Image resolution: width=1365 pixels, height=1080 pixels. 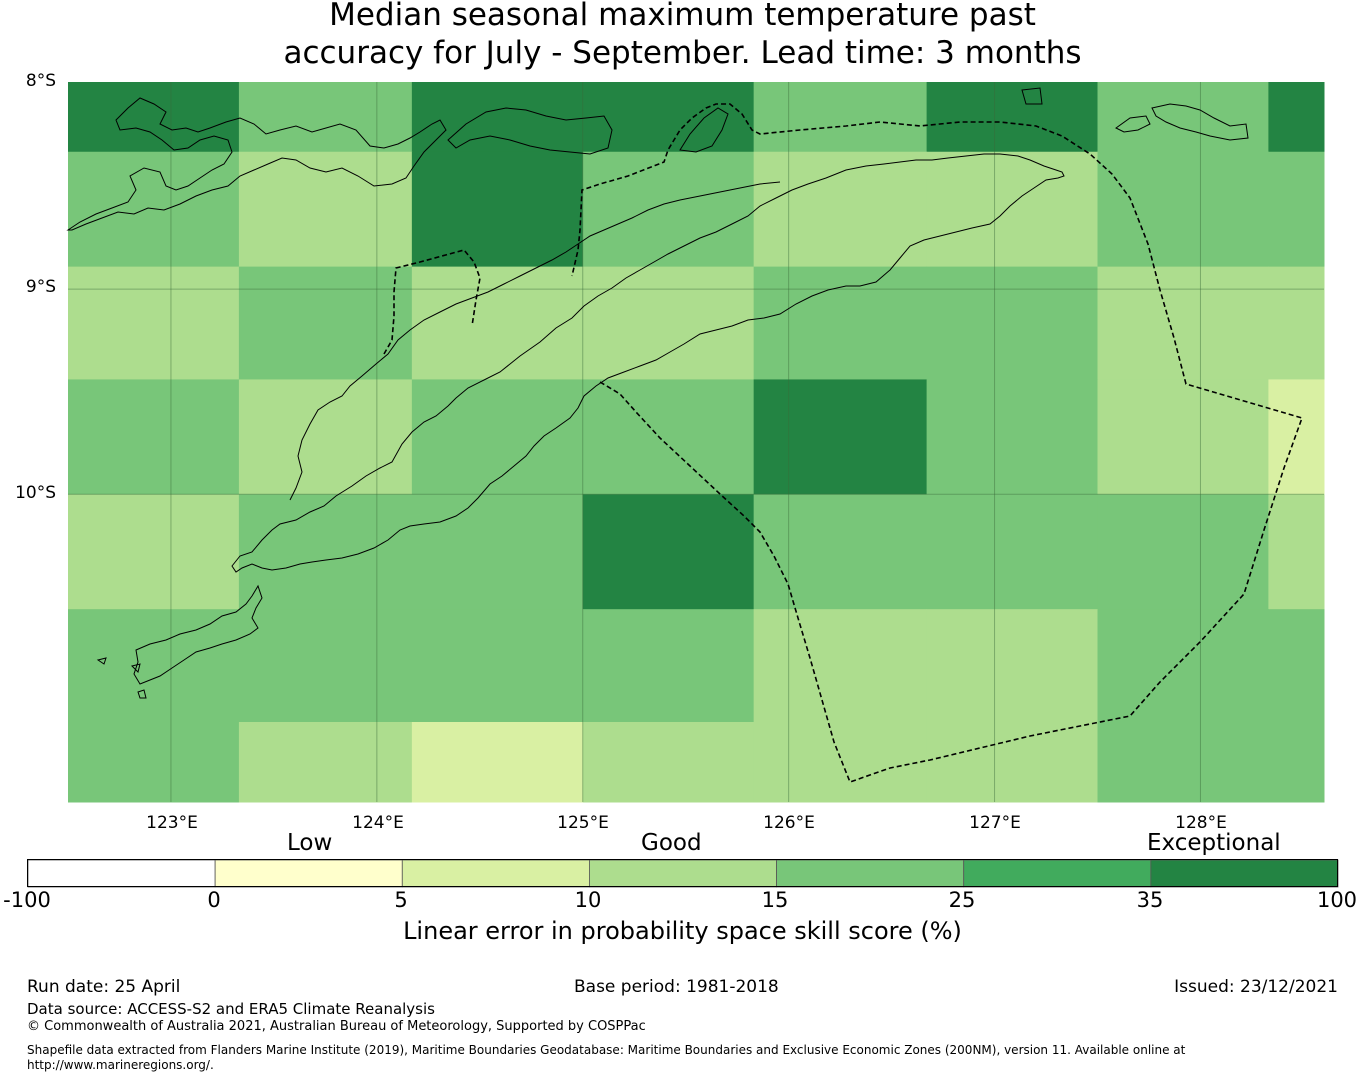 What do you see at coordinates (1337, 900) in the screenshot?
I see `colorbar-tick-100: 100` at bounding box center [1337, 900].